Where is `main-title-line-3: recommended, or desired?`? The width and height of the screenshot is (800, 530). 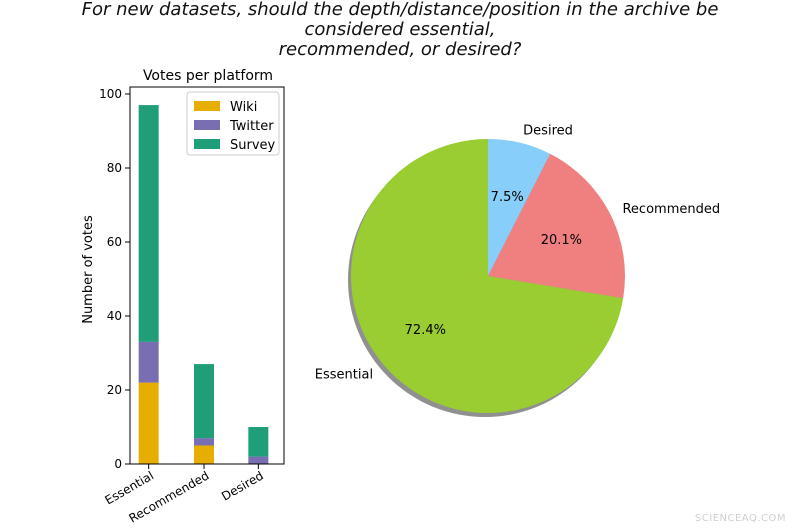 main-title-line-3: recommended, or desired? is located at coordinates (400, 49).